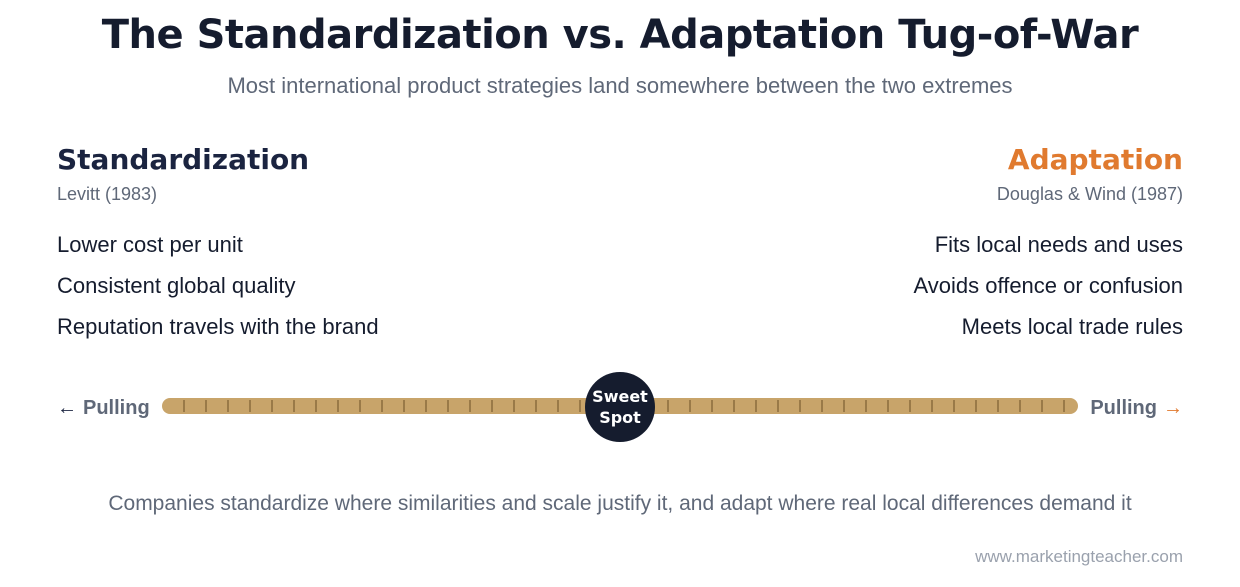  What do you see at coordinates (1079, 556) in the screenshot?
I see `source-credit: www.marketingteacher.com` at bounding box center [1079, 556].